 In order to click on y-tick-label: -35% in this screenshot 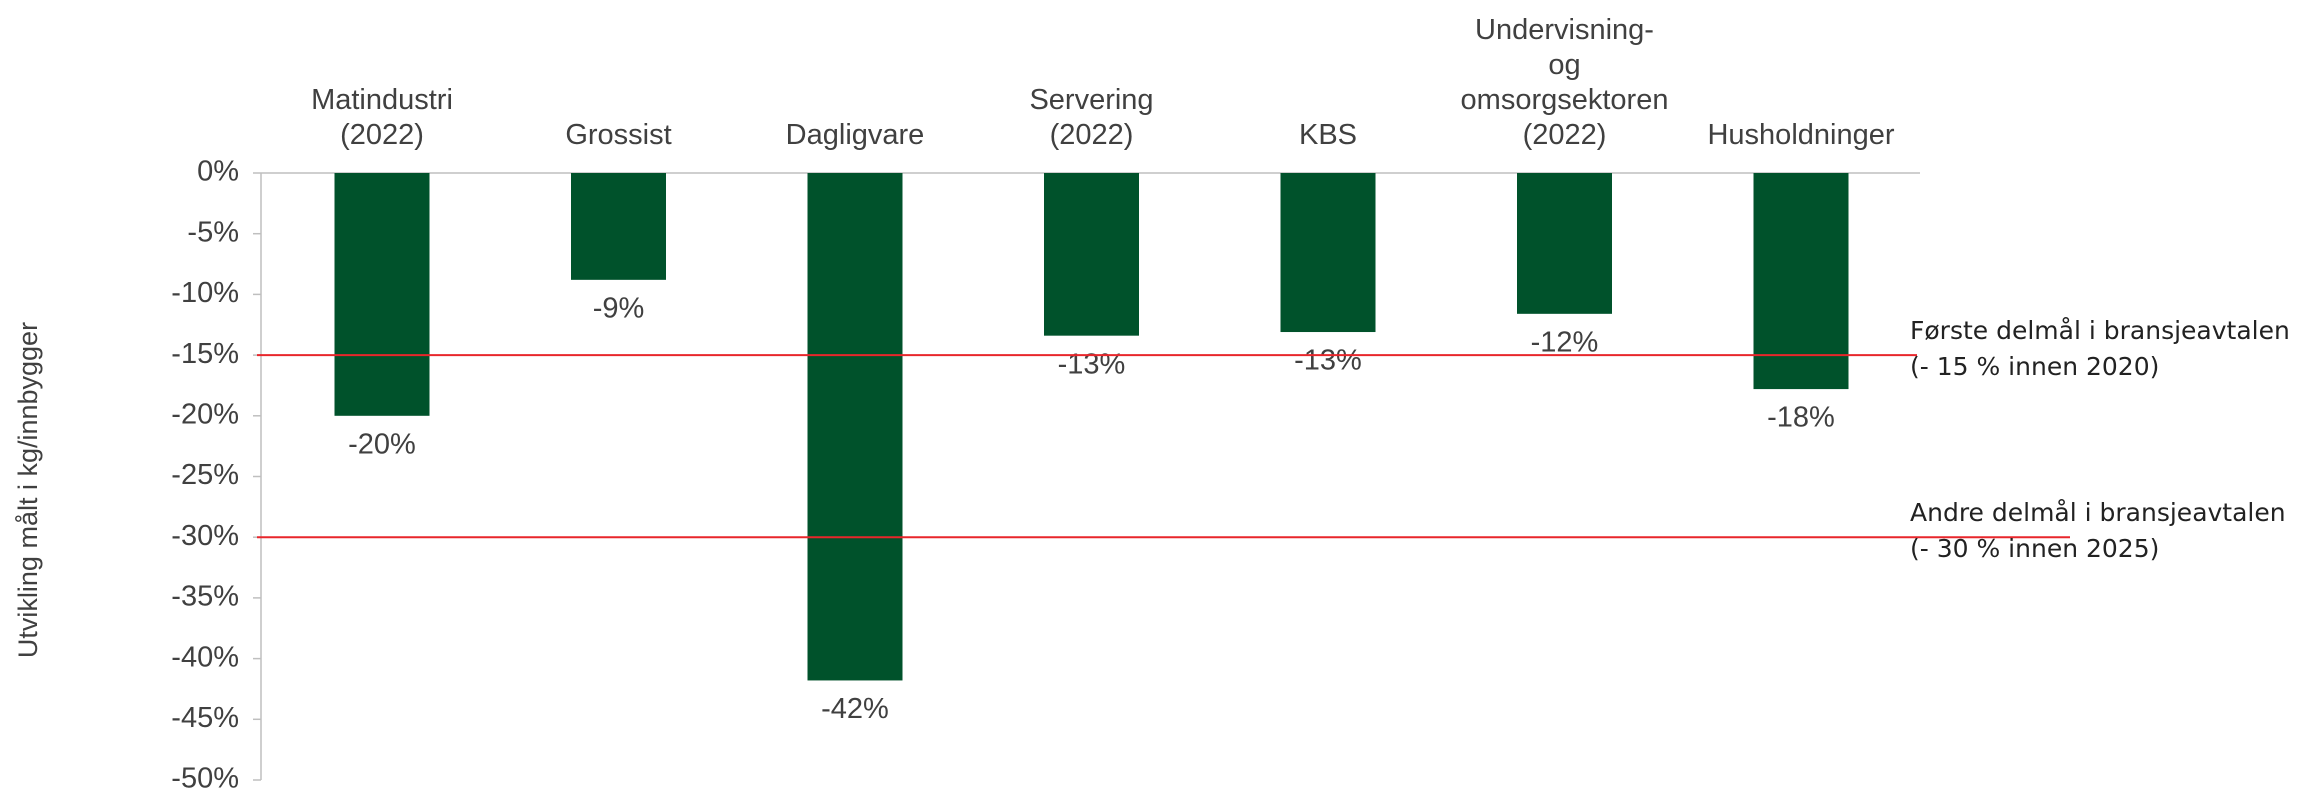, I will do `click(205, 597)`.